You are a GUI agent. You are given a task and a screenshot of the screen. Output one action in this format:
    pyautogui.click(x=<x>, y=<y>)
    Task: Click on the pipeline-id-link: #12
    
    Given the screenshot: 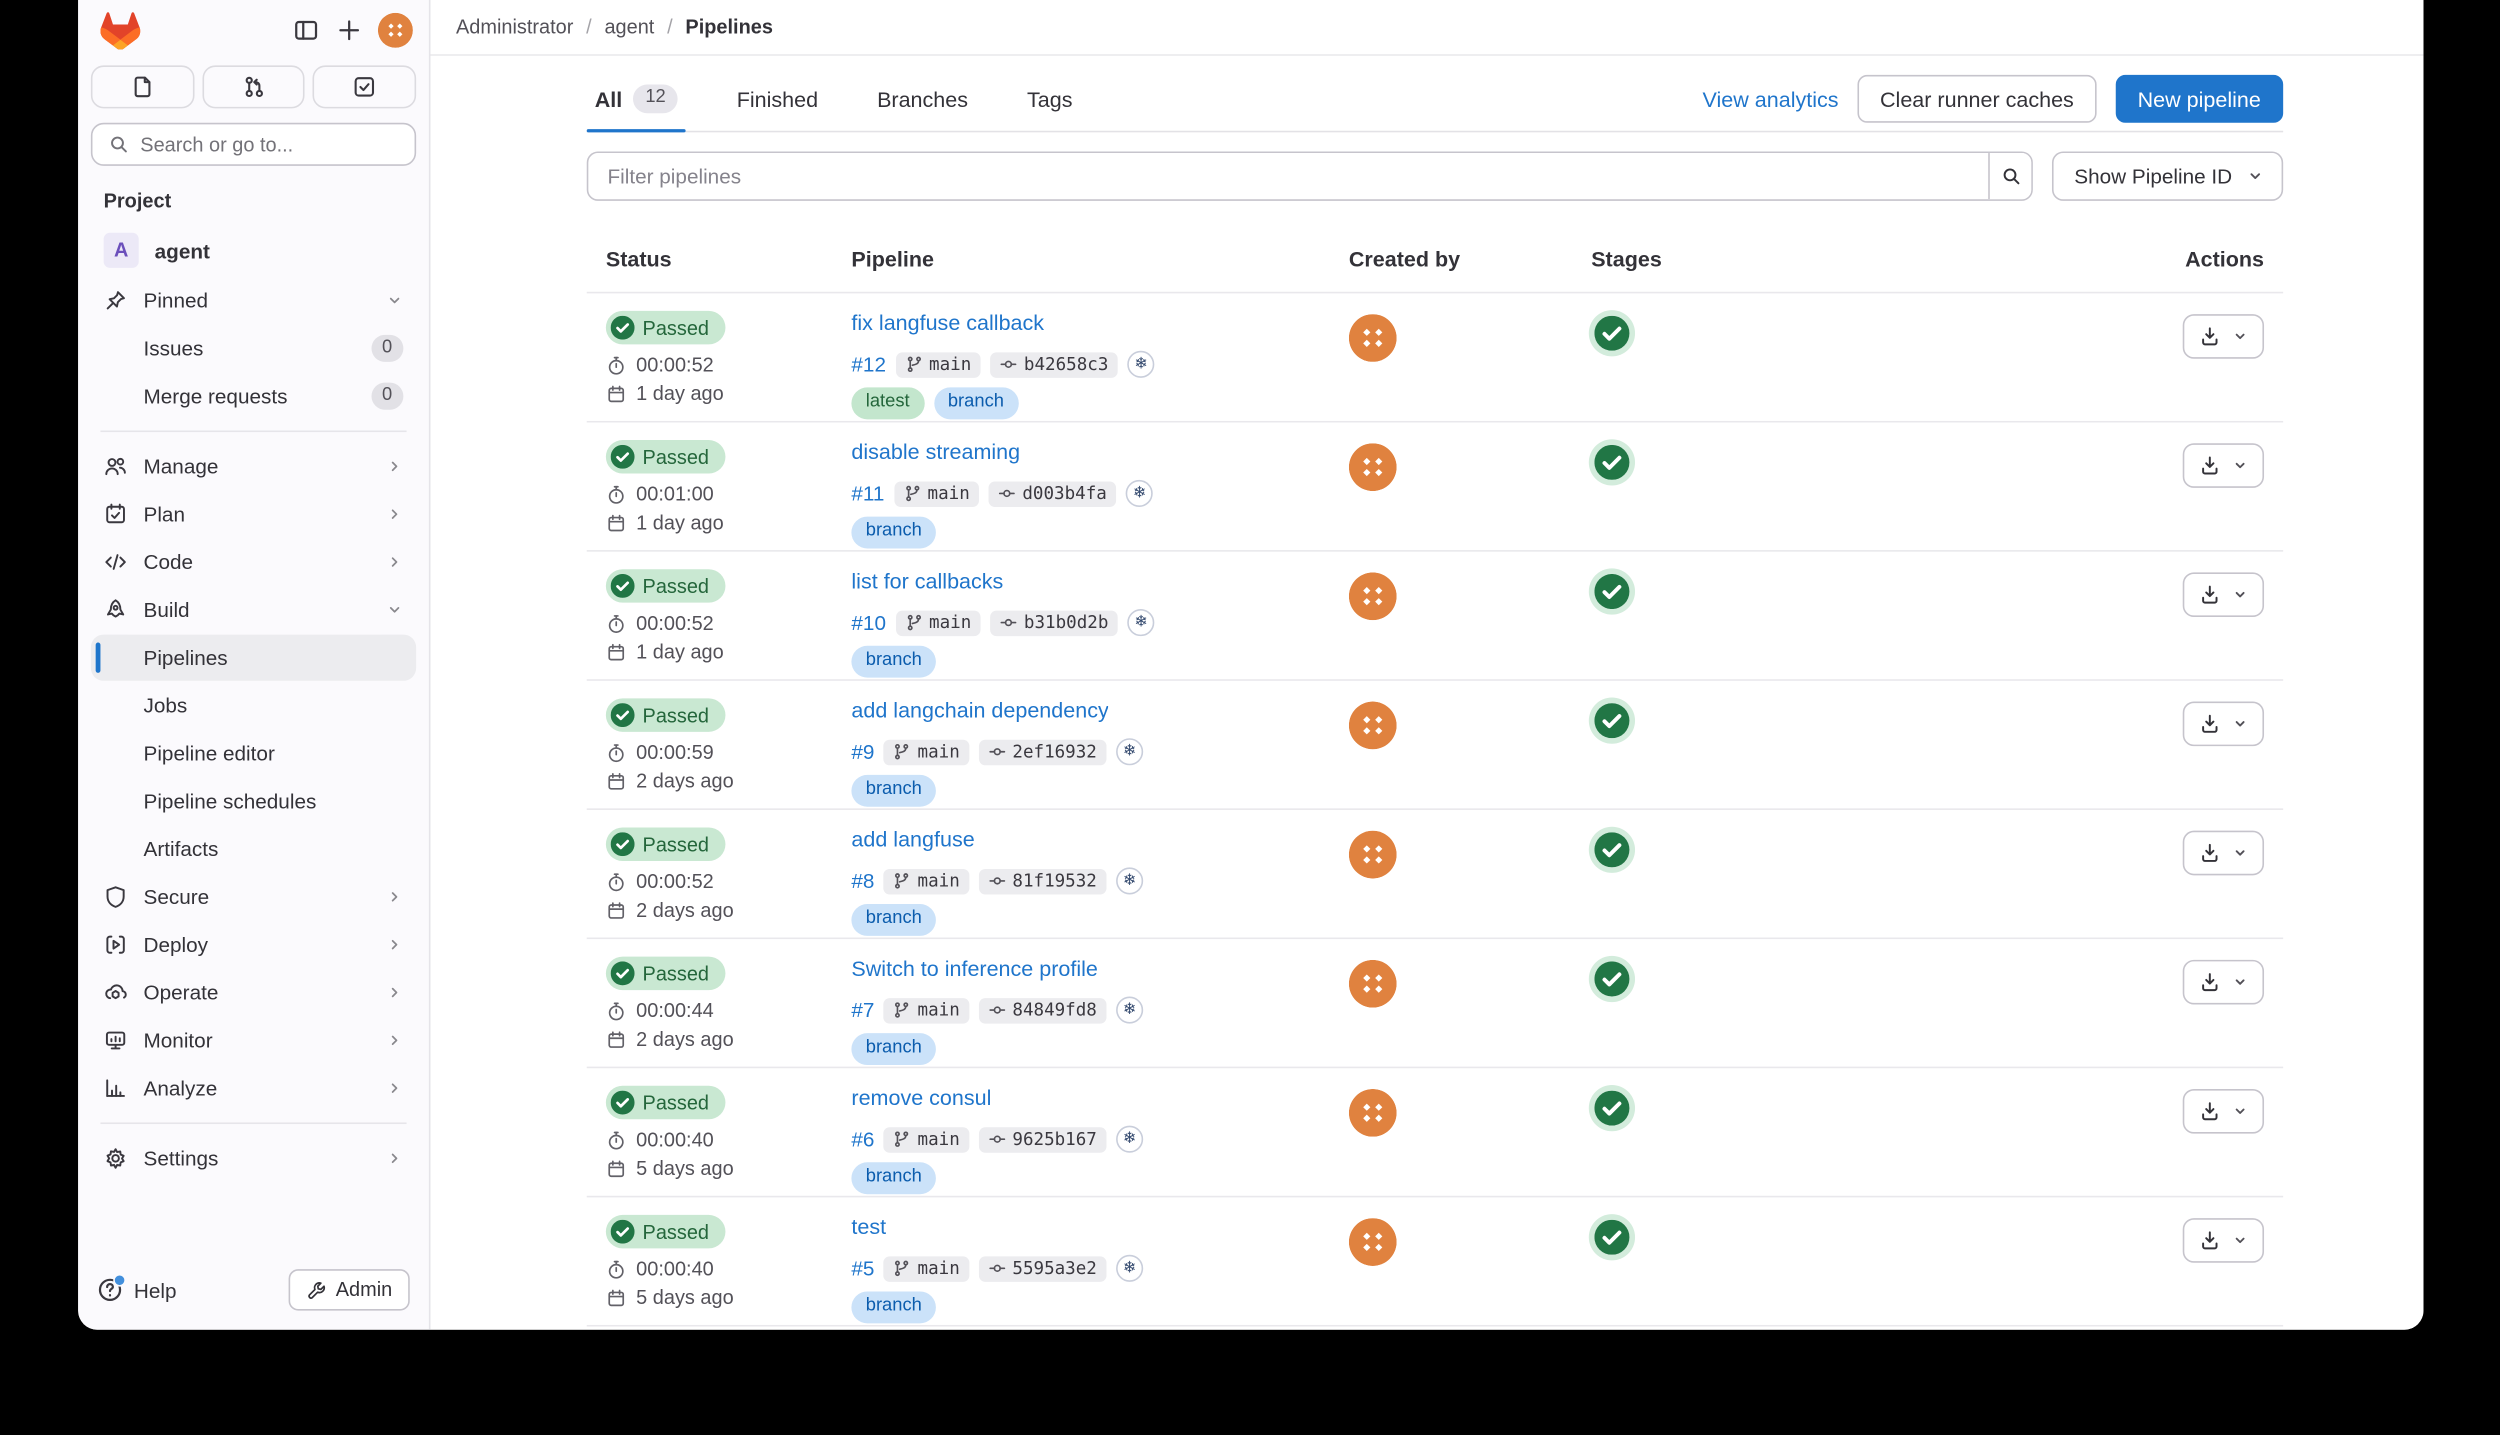 What is the action you would take?
    pyautogui.click(x=869, y=364)
    